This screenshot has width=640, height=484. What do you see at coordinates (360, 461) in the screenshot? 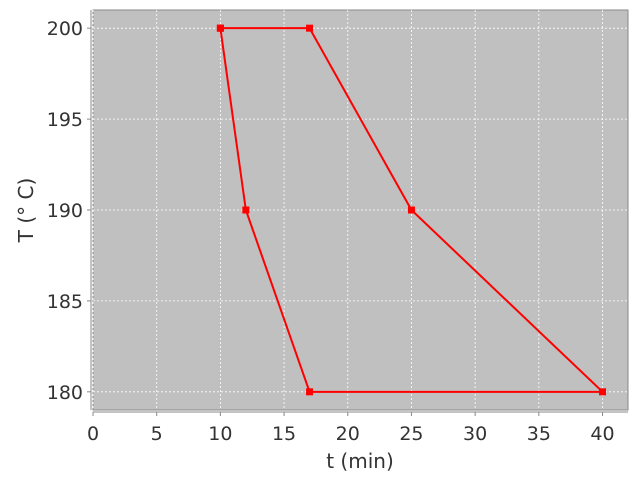
I see `x-axis-label: t (min)` at bounding box center [360, 461].